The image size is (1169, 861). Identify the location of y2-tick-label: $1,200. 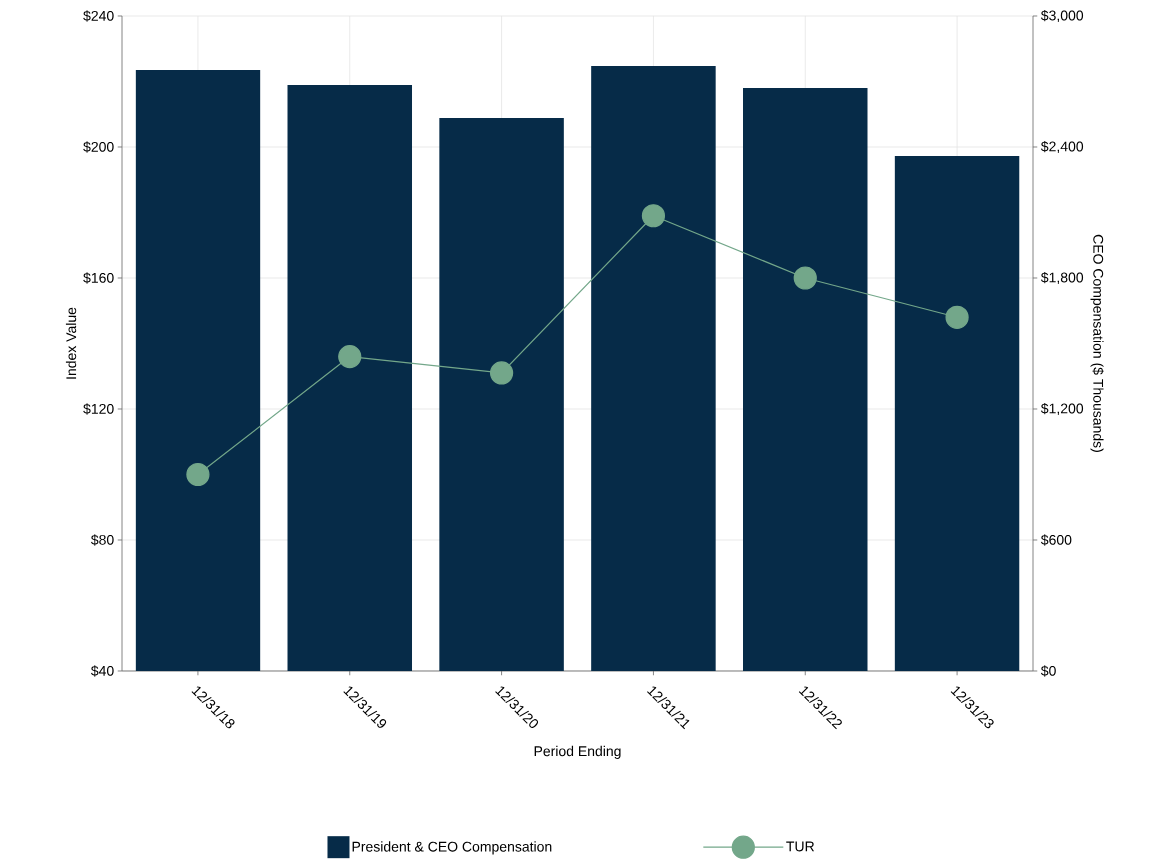
(1062, 409).